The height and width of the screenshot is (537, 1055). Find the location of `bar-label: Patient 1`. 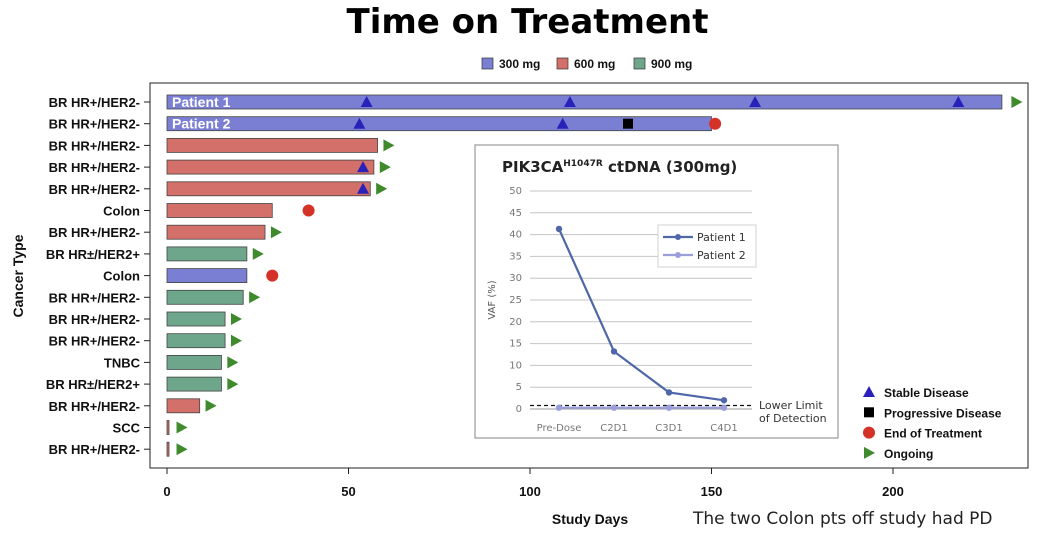

bar-label: Patient 1 is located at coordinates (201, 102).